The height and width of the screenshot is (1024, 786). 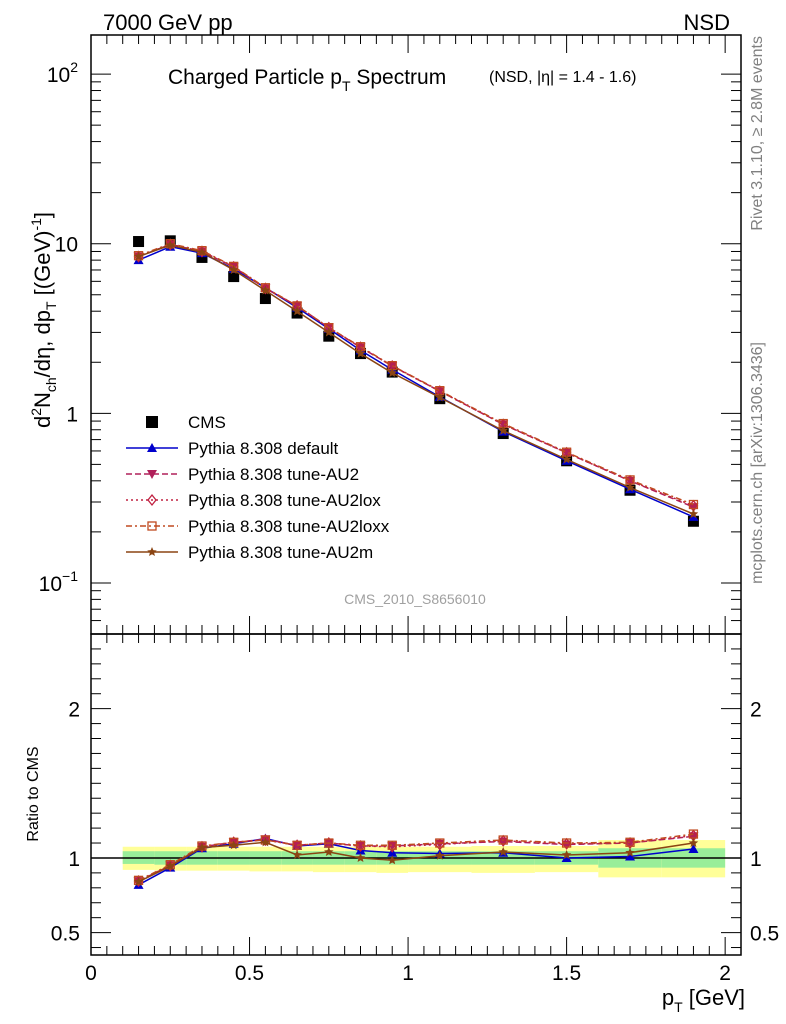 What do you see at coordinates (33, 793) in the screenshot?
I see `ratio-y-axis-label: Ratio to CMS` at bounding box center [33, 793].